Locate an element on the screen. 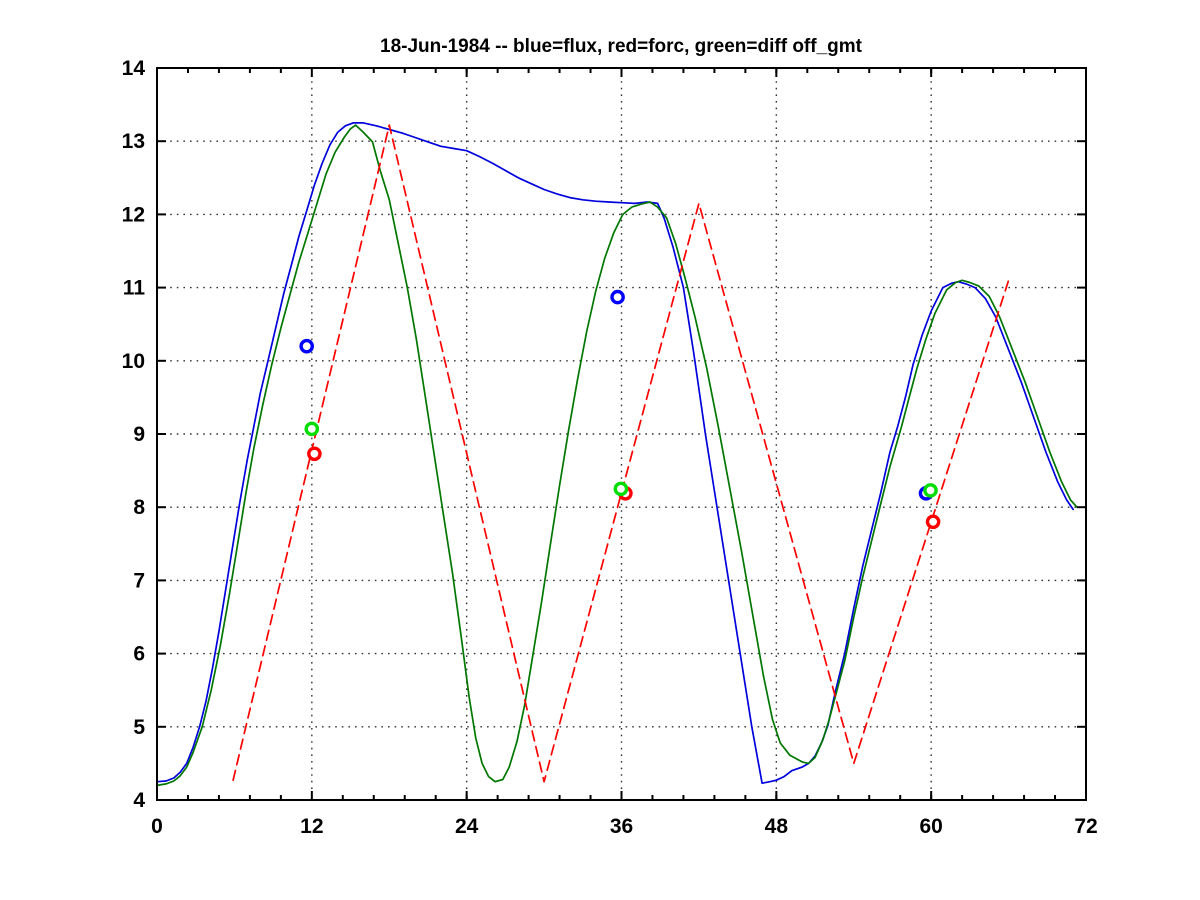  observation-markers is located at coordinates (620, 409).